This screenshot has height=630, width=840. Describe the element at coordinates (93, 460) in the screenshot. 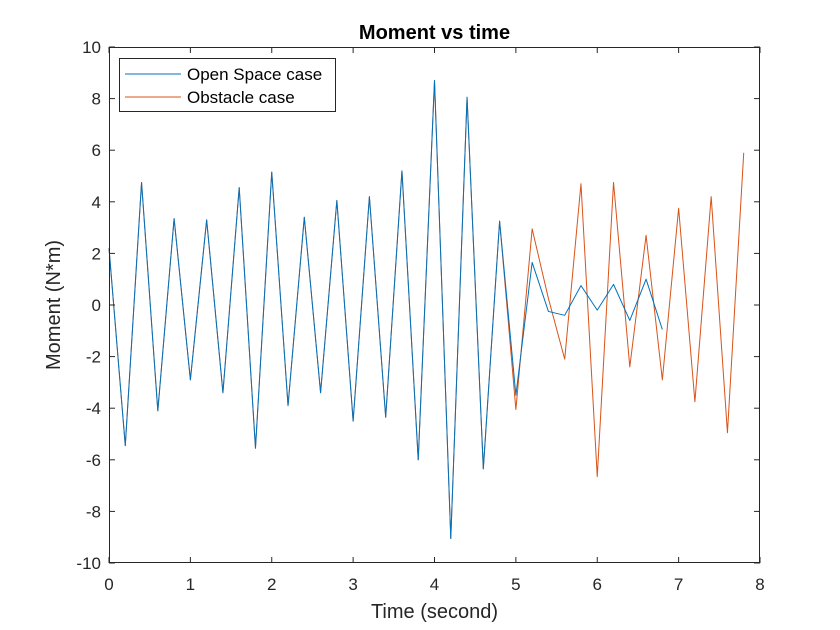

I see `y-tick-label: -6` at that location.